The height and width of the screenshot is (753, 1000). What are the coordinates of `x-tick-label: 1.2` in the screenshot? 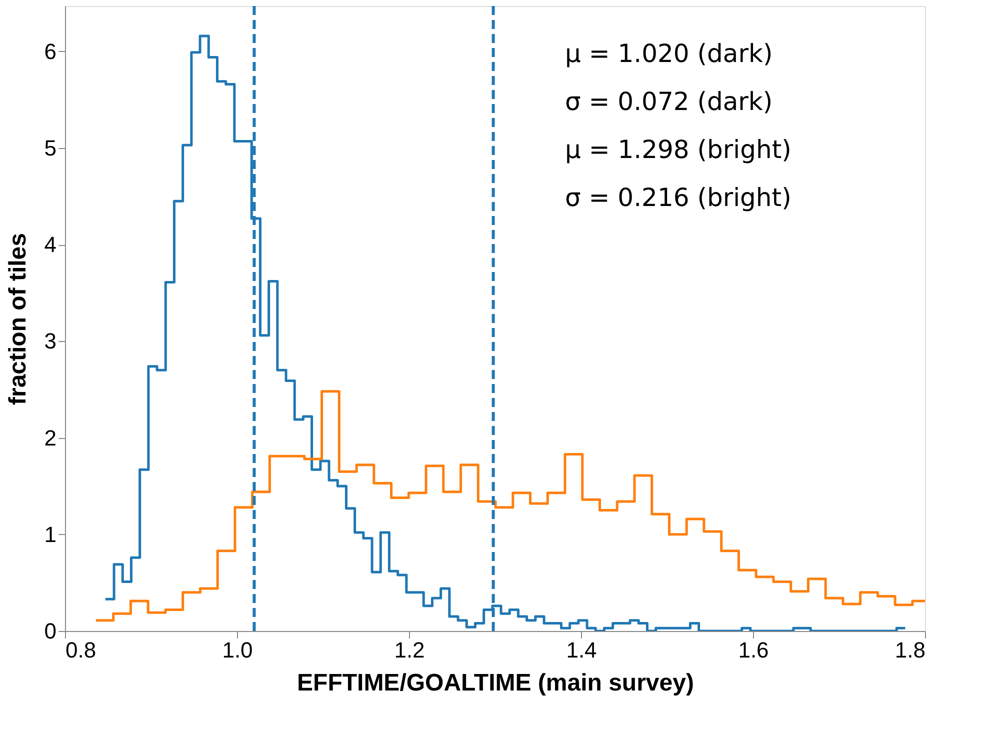 It's located at (409, 650).